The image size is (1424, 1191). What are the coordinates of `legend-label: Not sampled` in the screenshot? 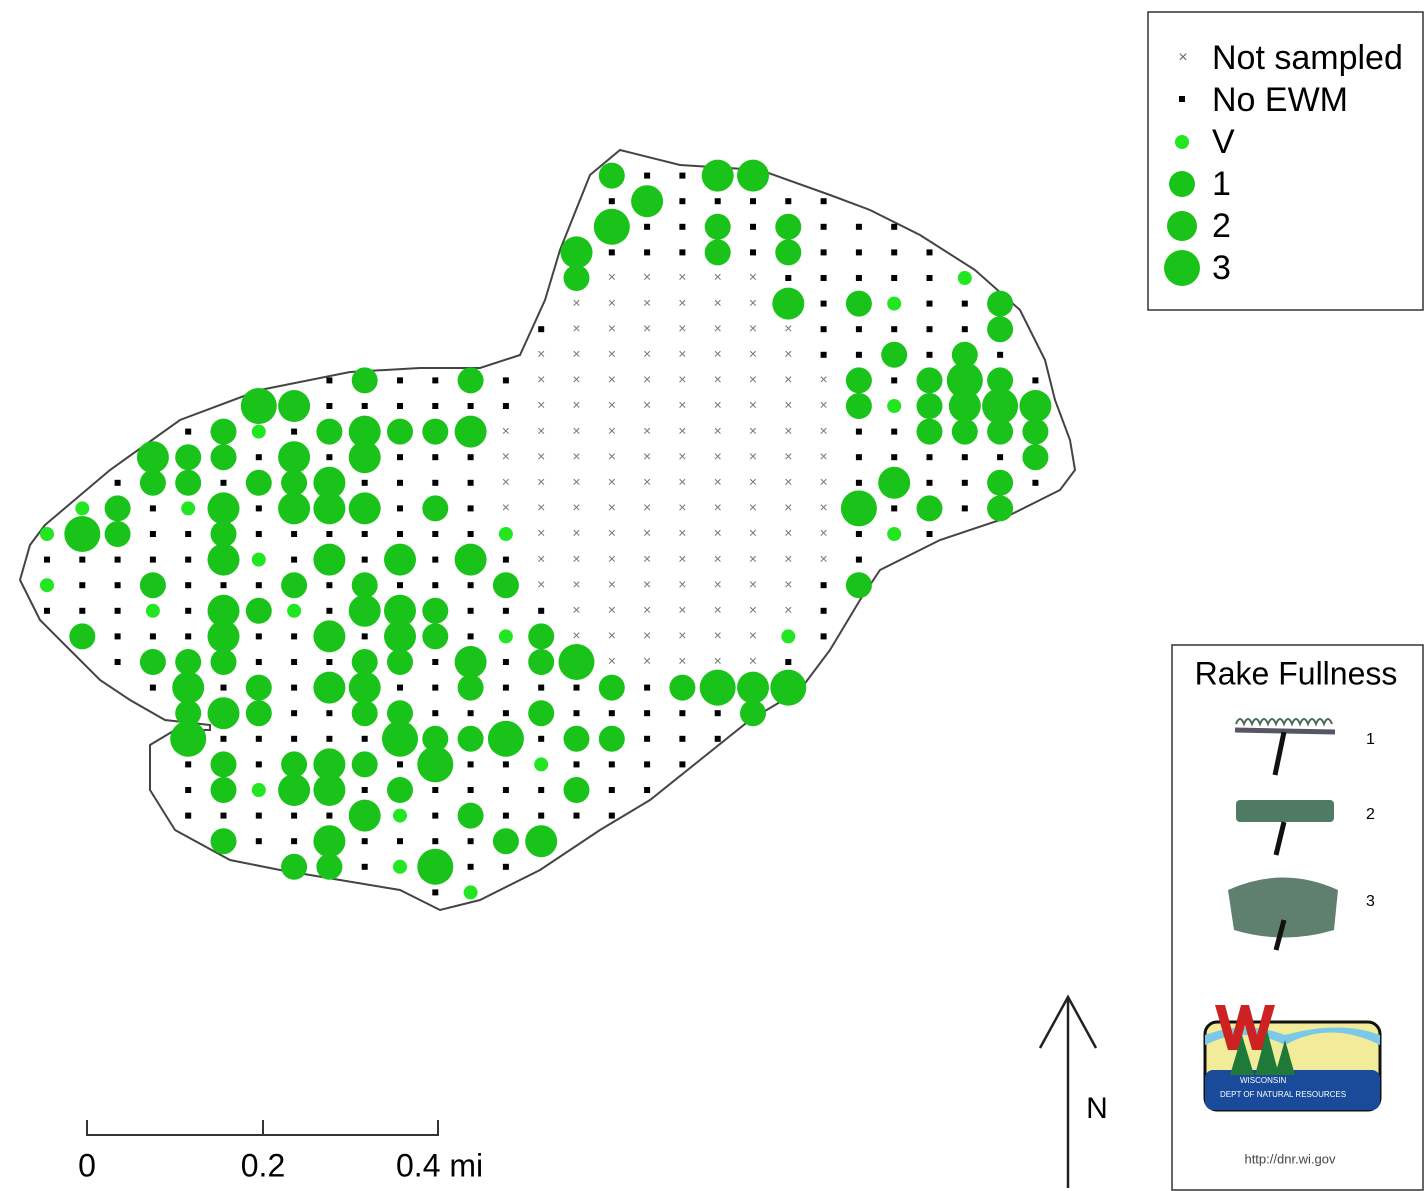 It's located at (1307, 58).